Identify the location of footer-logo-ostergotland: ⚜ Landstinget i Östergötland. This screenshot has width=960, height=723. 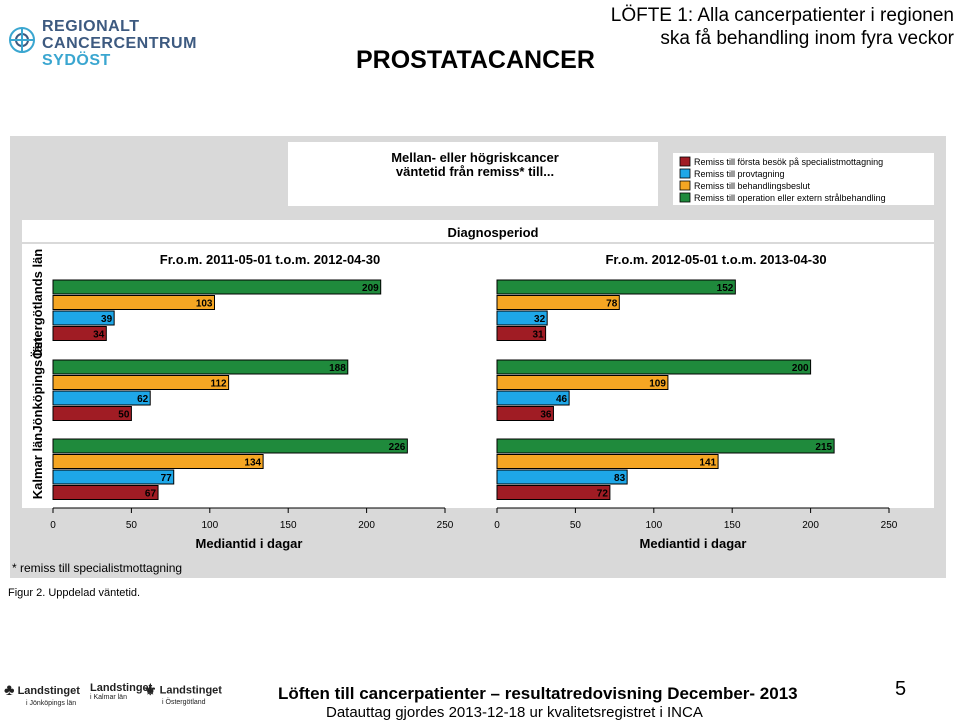
(183, 694).